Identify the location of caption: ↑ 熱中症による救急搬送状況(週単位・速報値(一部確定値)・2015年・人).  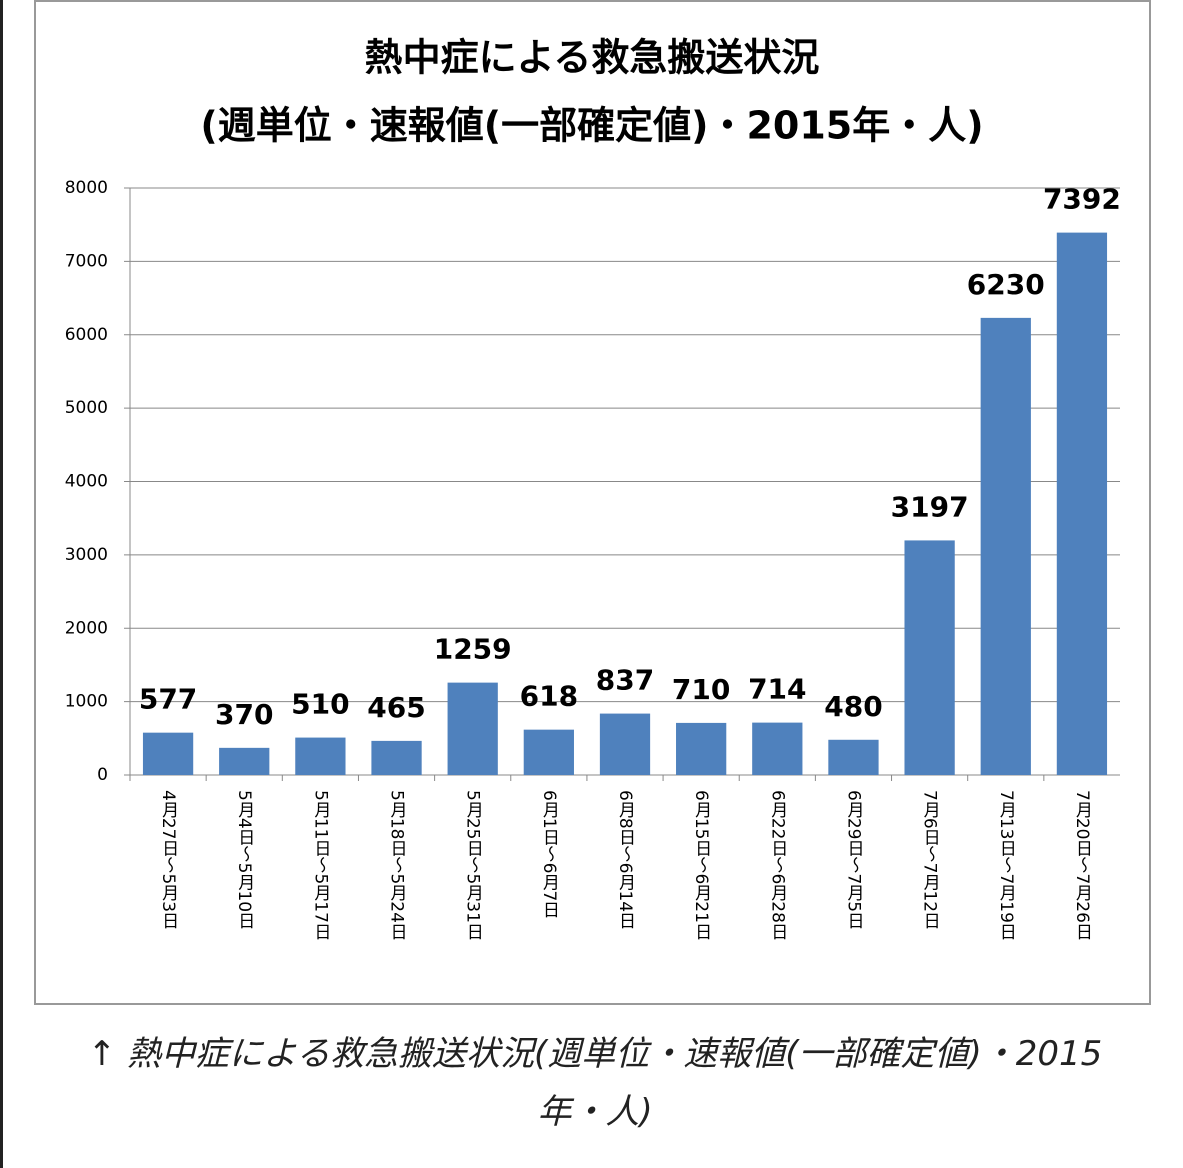
(595, 1083).